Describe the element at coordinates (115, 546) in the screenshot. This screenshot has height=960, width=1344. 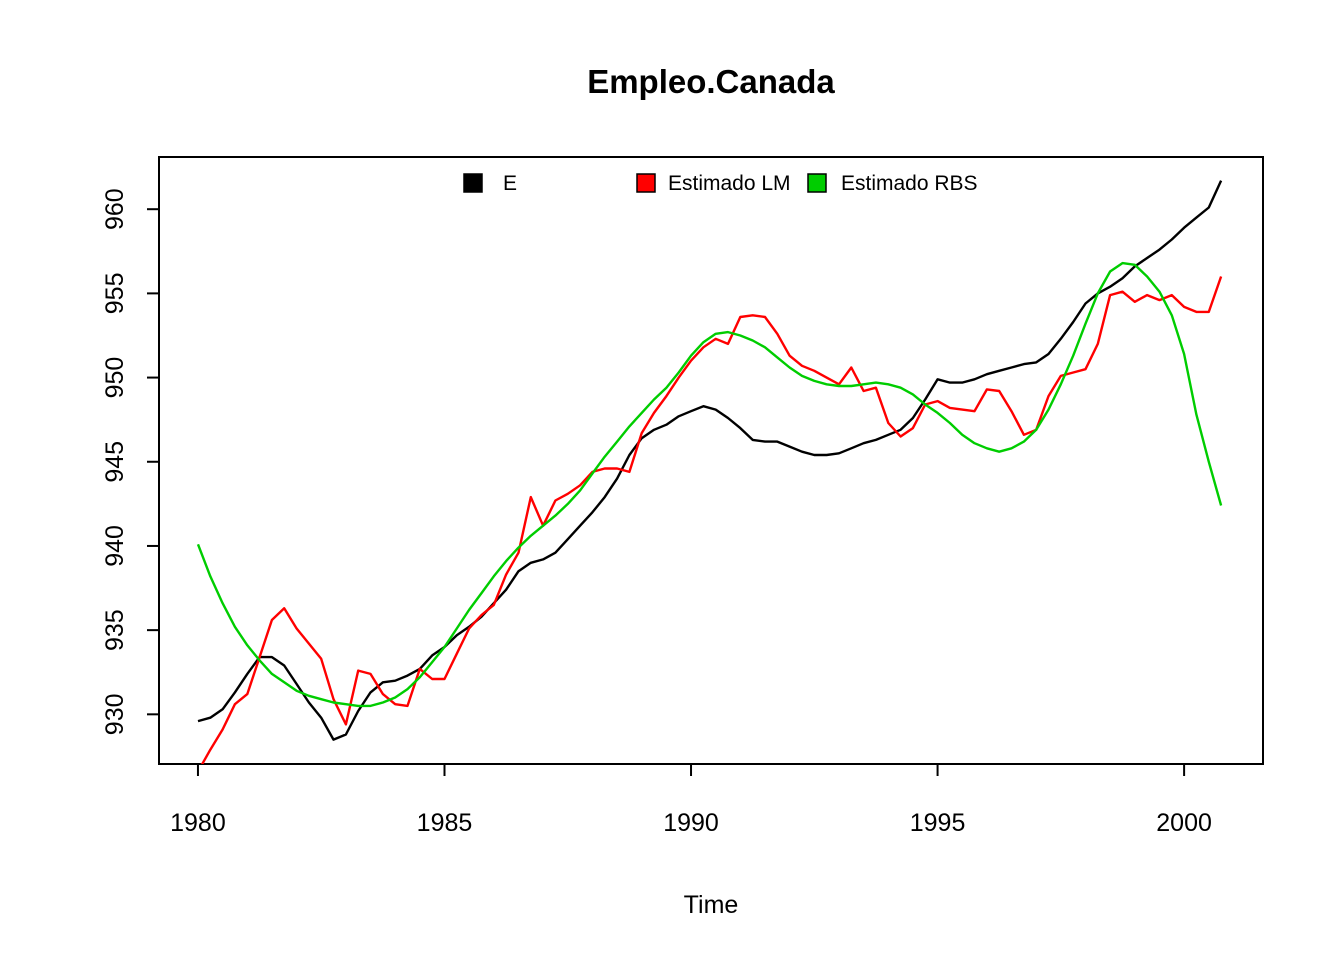
I see `y-tick-label-940: 940` at that location.